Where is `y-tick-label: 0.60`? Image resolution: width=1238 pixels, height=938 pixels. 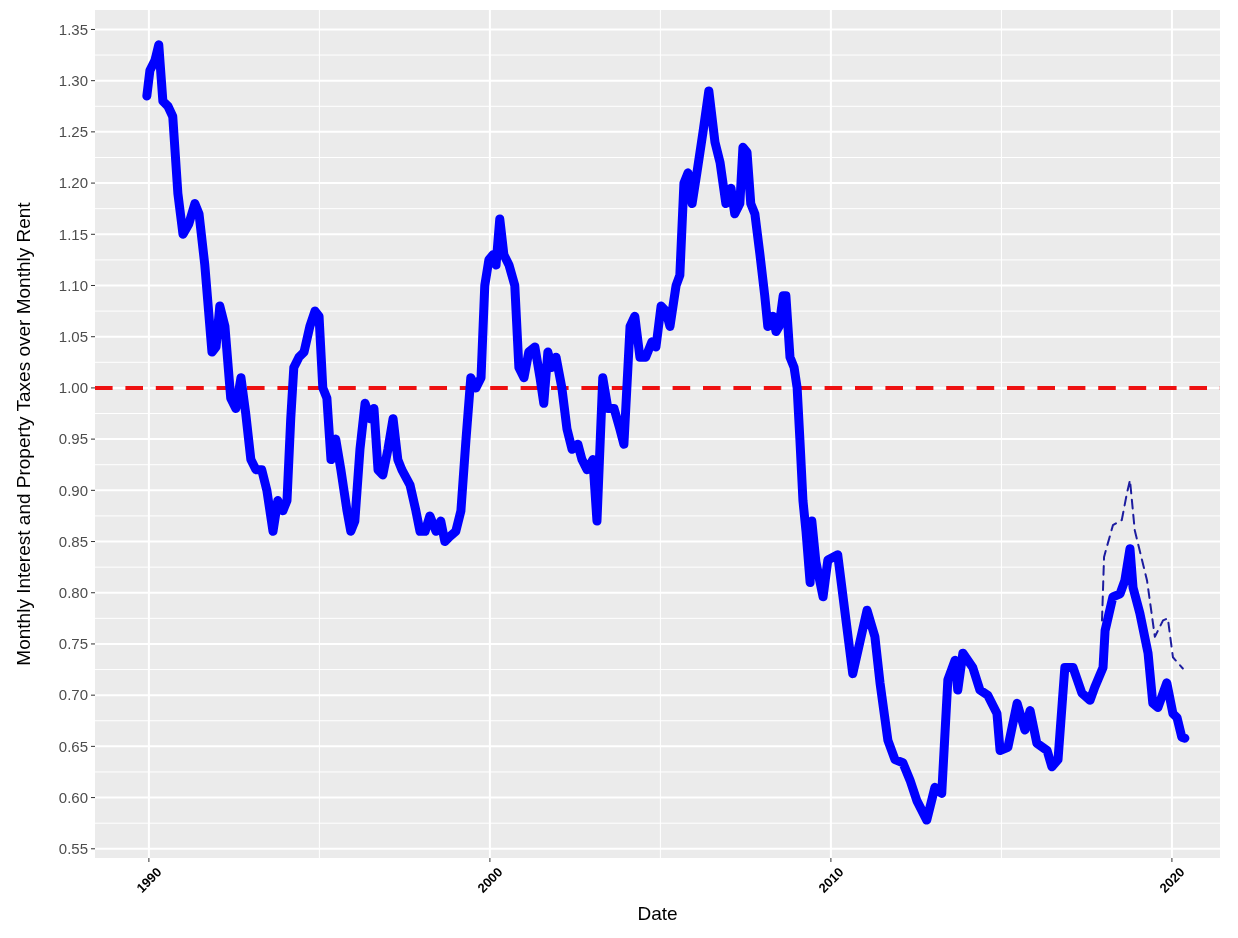 y-tick-label: 0.60 is located at coordinates (73, 797).